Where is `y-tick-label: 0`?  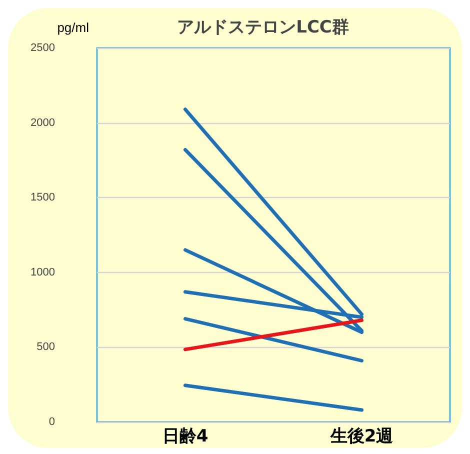
y-tick-label: 0 is located at coordinates (51, 422).